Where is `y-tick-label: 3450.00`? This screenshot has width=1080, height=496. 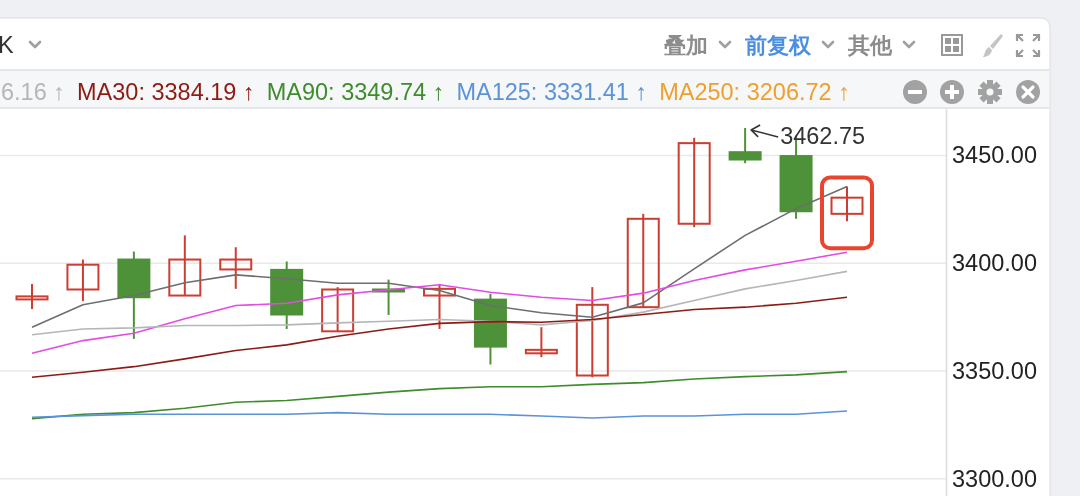 y-tick-label: 3450.00 is located at coordinates (994, 155).